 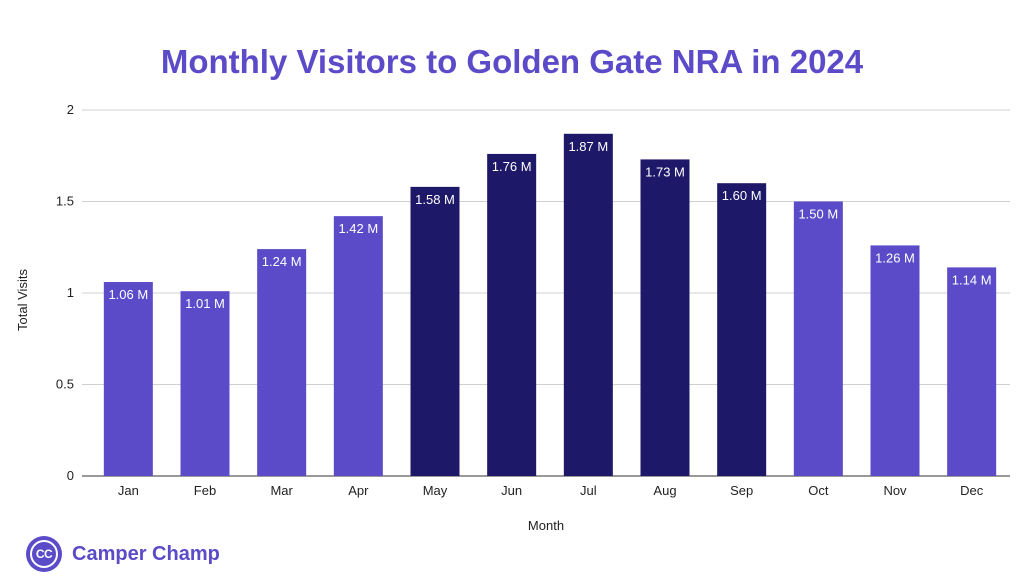 What do you see at coordinates (665, 317) in the screenshot?
I see `bar-aug` at bounding box center [665, 317].